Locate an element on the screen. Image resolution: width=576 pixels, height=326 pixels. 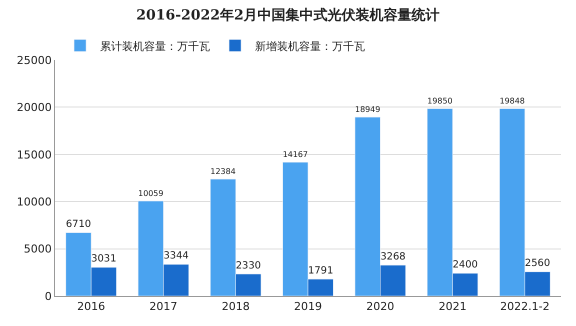
data-label: 3344 is located at coordinates (176, 256).